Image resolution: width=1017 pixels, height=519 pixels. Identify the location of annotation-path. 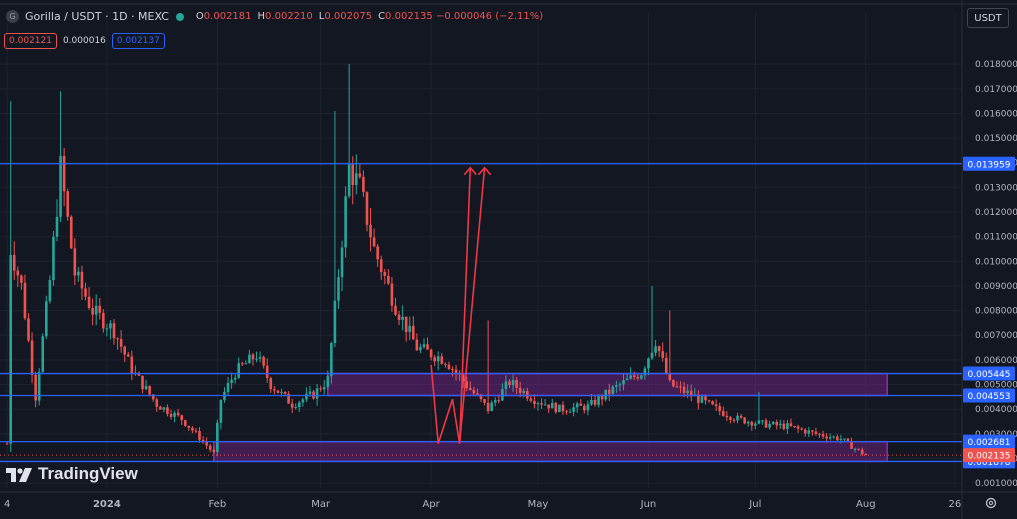
(451, 305).